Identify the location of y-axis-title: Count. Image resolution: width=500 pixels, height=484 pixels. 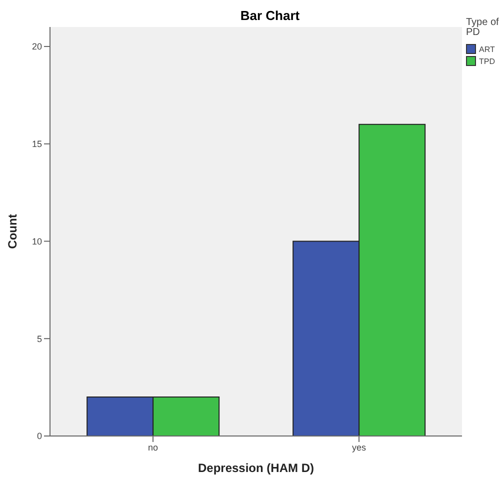
(12, 231).